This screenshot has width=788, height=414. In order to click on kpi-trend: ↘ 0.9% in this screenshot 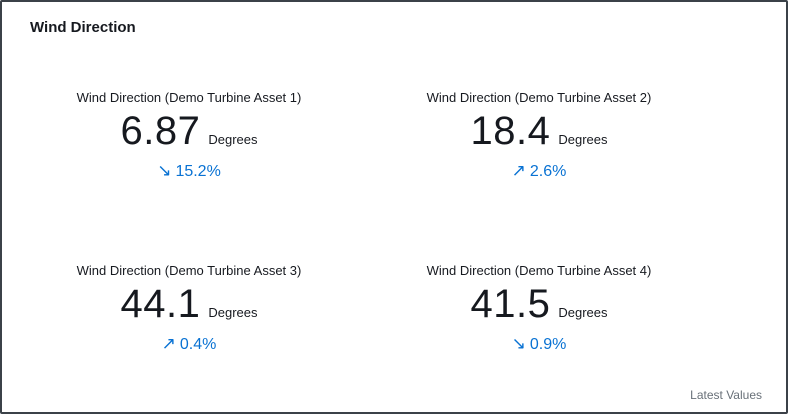, I will do `click(539, 344)`.